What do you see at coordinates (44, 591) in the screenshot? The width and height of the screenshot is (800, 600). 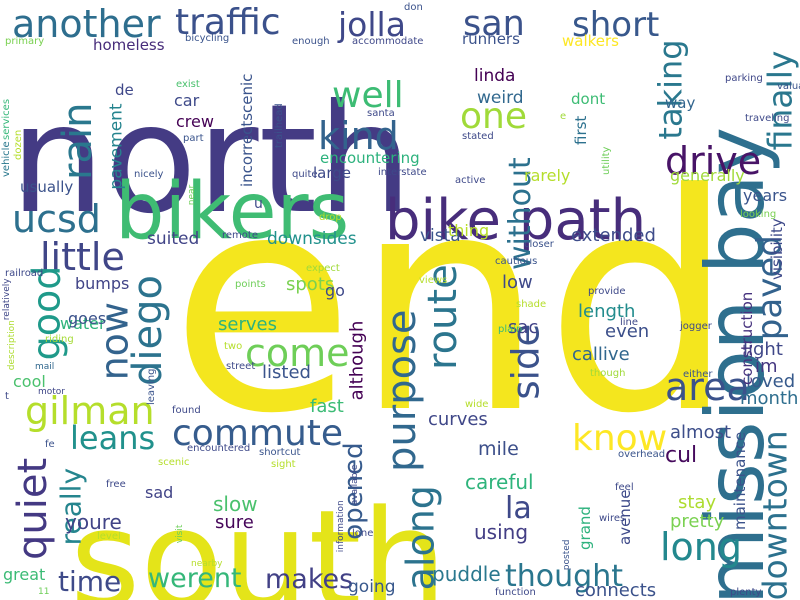 I see `word-11: 11` at bounding box center [44, 591].